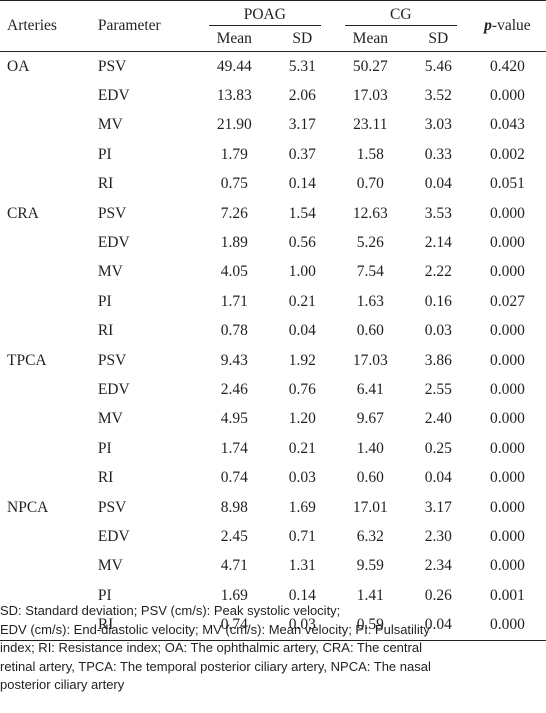 Image resolution: width=546 pixels, height=713 pixels. I want to click on cell-poag-mean: 2.46, so click(234, 389).